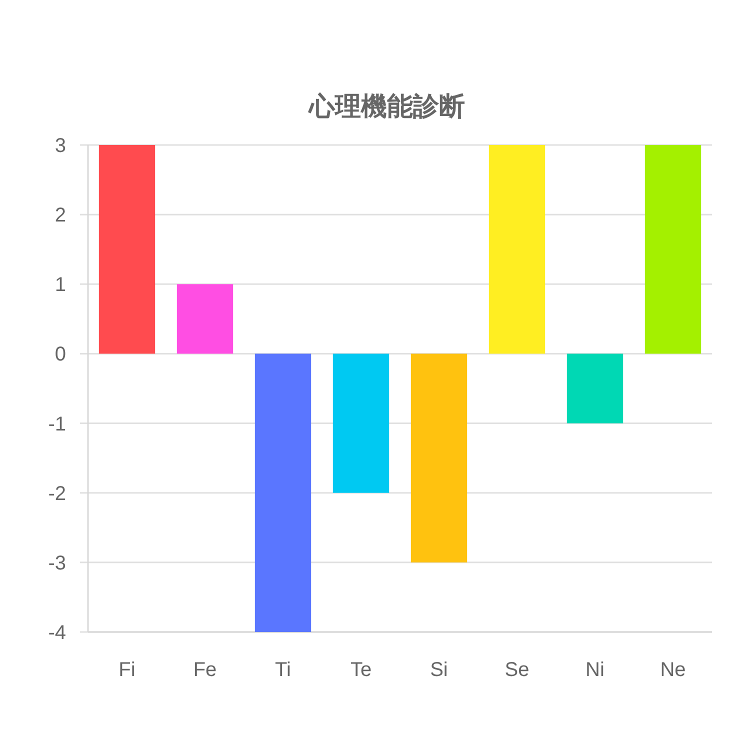 This screenshot has width=750, height=736. I want to click on x-tick-label: Ne, so click(673, 670).